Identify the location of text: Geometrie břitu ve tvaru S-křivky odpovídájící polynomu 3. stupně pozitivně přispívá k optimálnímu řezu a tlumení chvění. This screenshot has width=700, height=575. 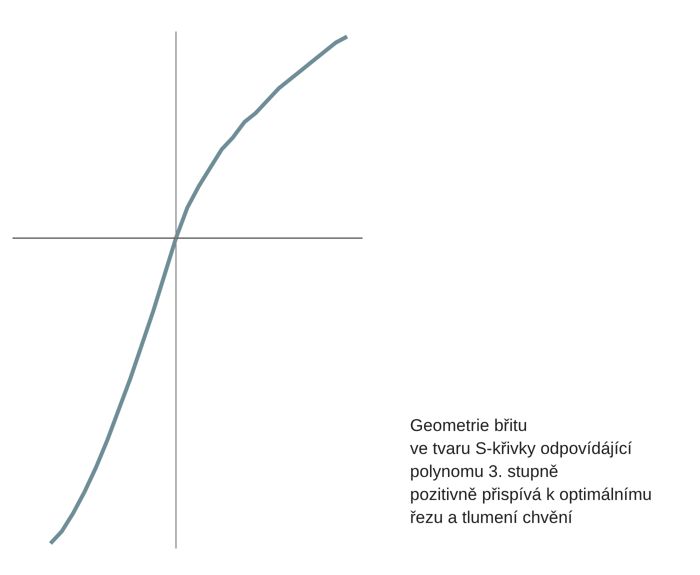
(531, 472).